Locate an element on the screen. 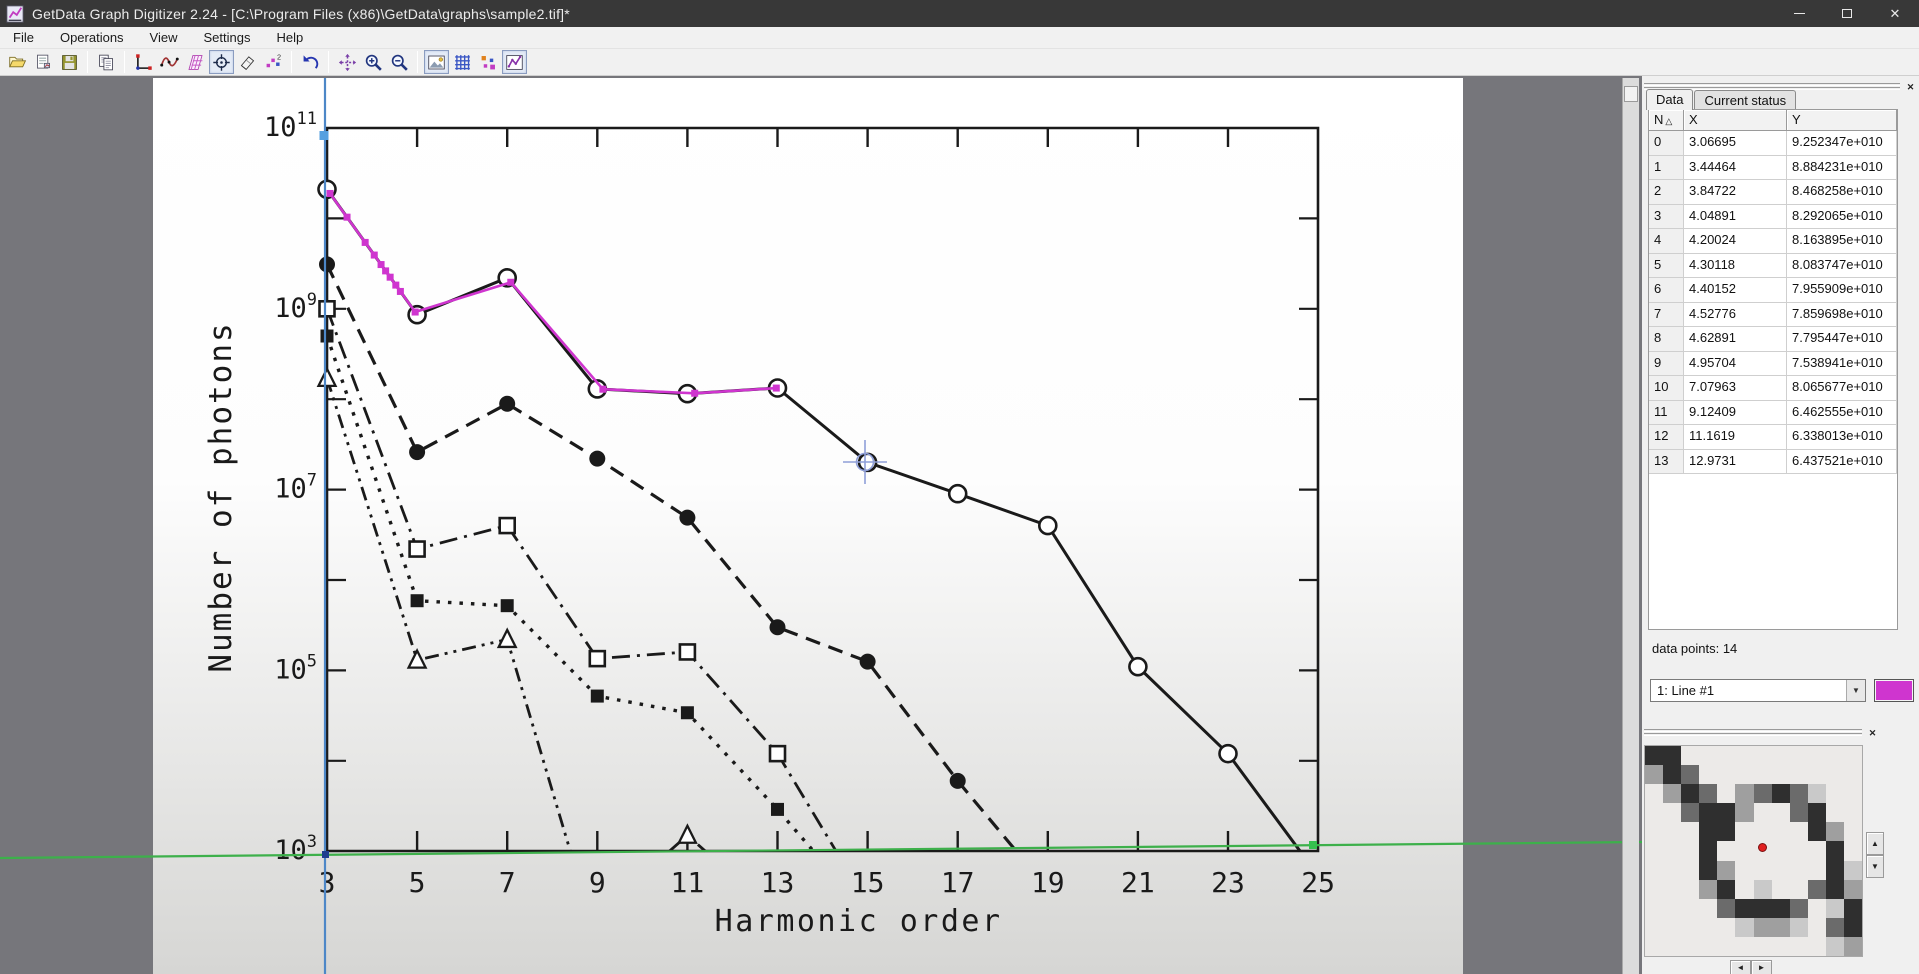  table-row: 9 4.95704 7.538941e+010 is located at coordinates (1773, 363).